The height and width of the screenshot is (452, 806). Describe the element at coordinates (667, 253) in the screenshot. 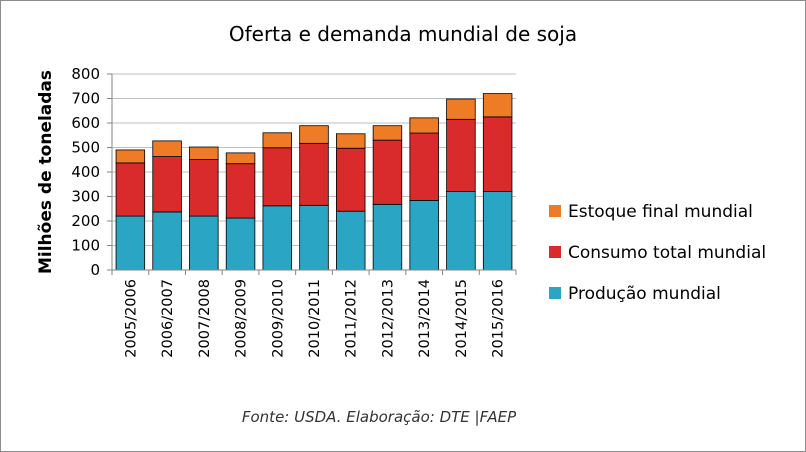

I see `legend-label: Consumo total mundial` at that location.